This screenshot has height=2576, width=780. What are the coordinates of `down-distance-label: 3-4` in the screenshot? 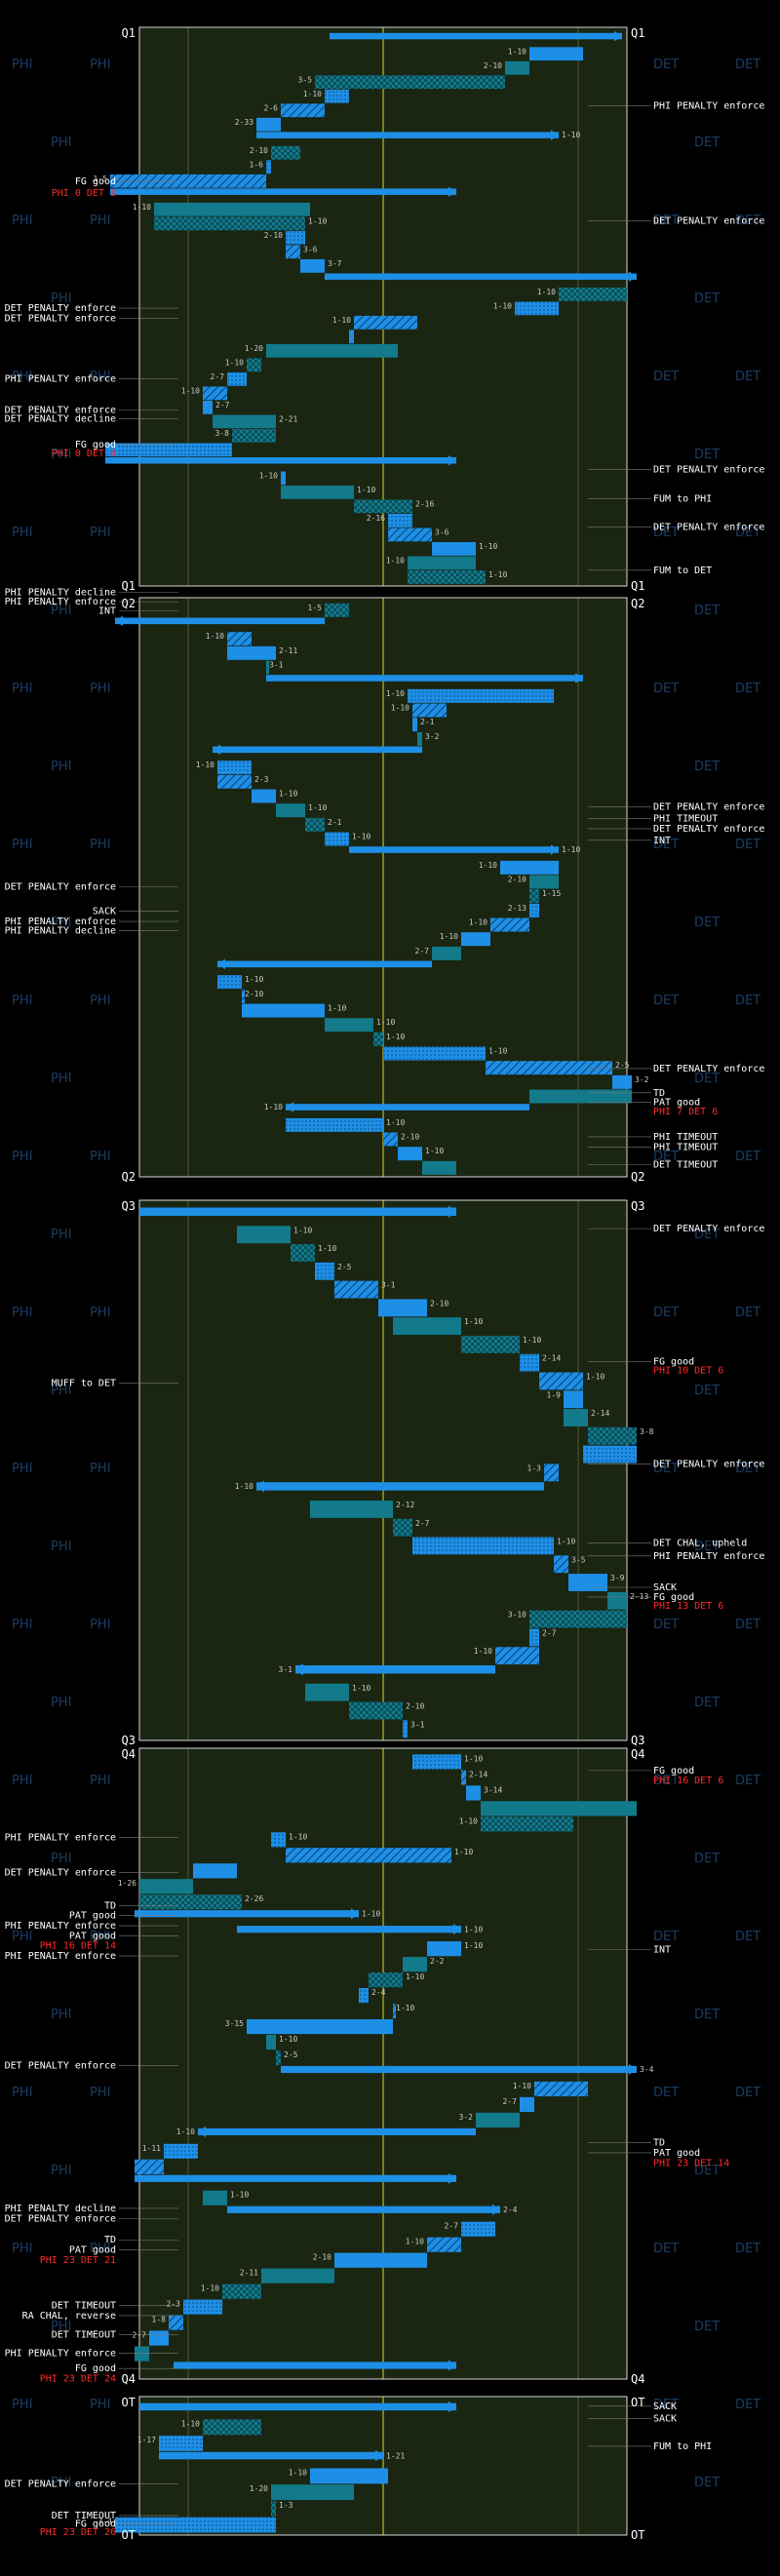 It's located at (105, 2521).